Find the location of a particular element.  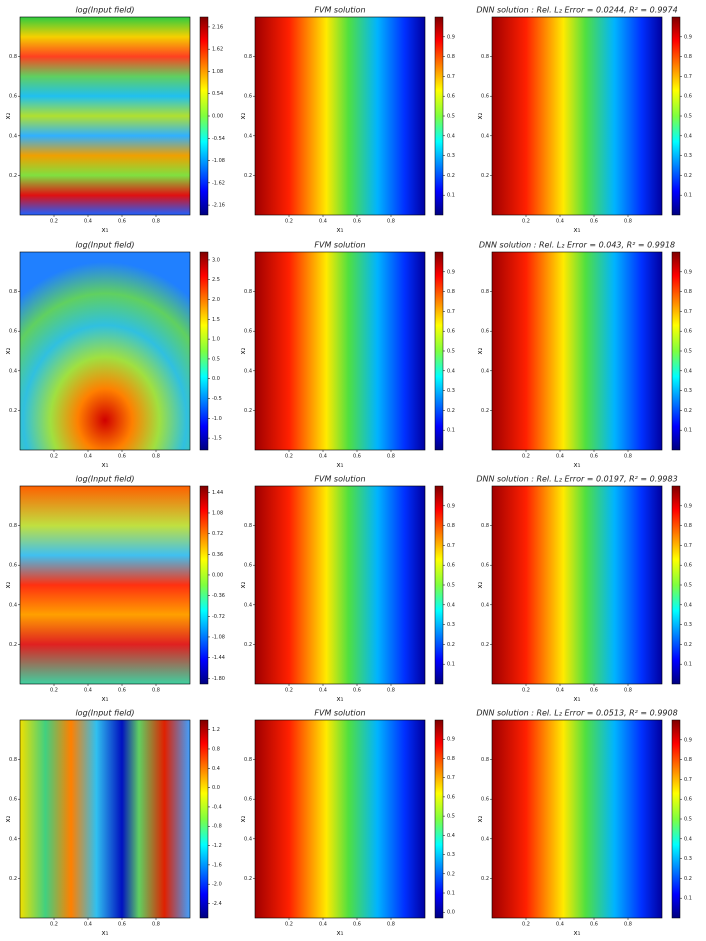

colorbar-tick-label: -2.16 is located at coordinates (218, 206).